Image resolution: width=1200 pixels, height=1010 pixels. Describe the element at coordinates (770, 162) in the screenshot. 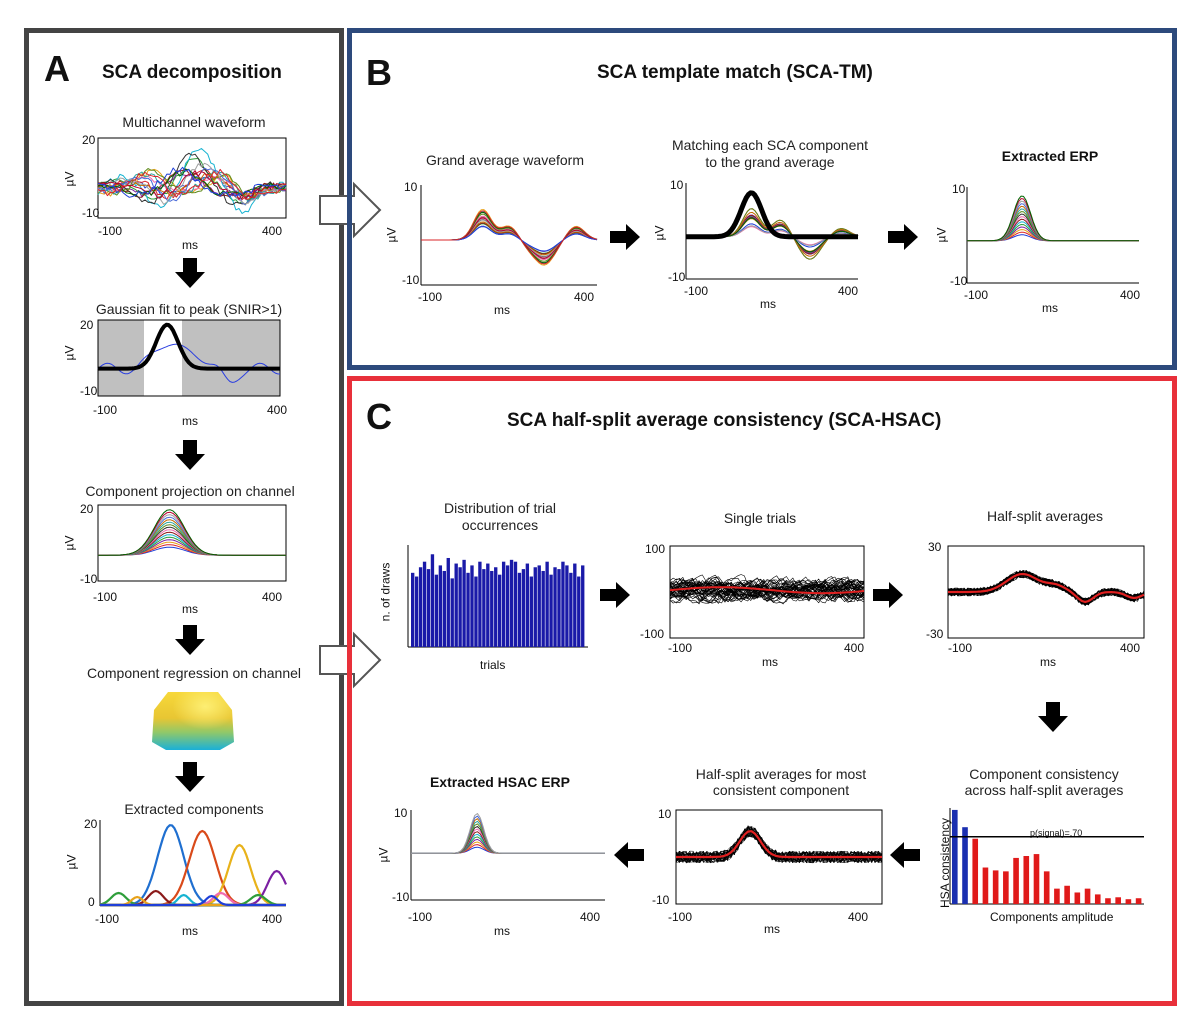

I see `b-matching-title-2: to the grand average` at that location.